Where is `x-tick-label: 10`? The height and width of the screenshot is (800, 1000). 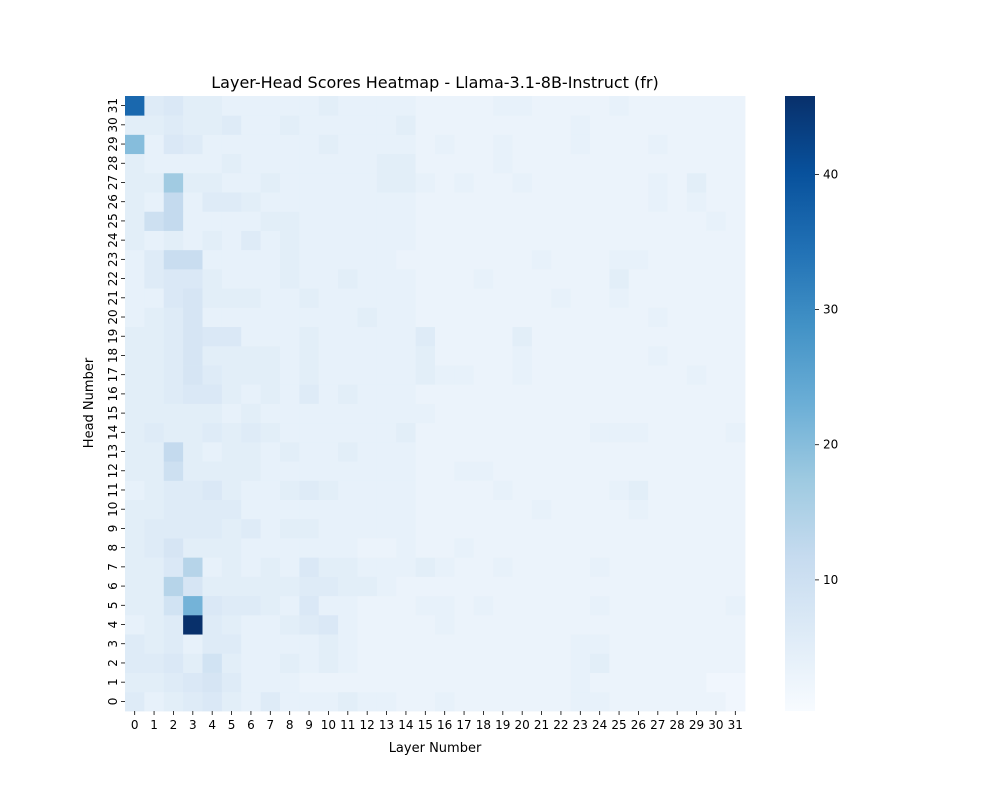 x-tick-label: 10 is located at coordinates (328, 725).